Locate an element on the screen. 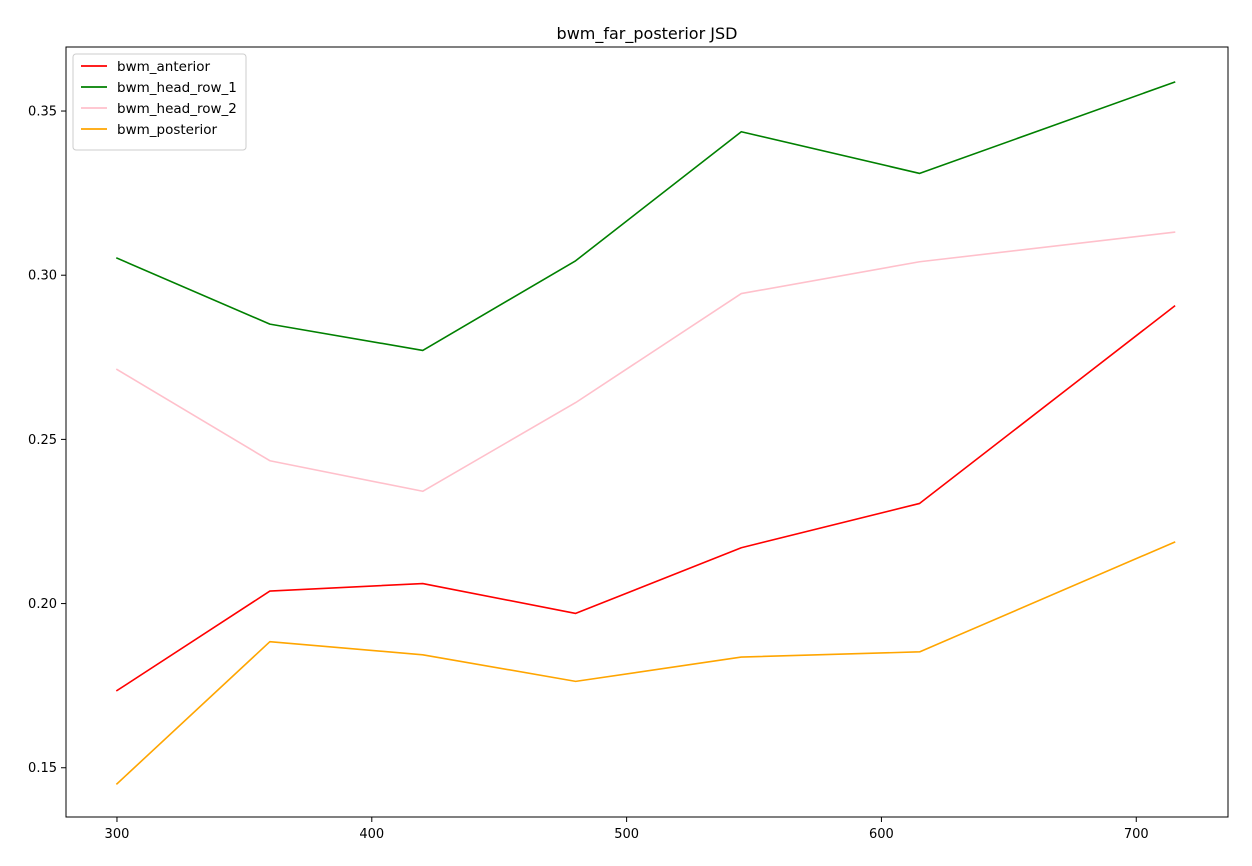 This screenshot has width=1252, height=866. y-tick-label: 0.20 is located at coordinates (42, 604).